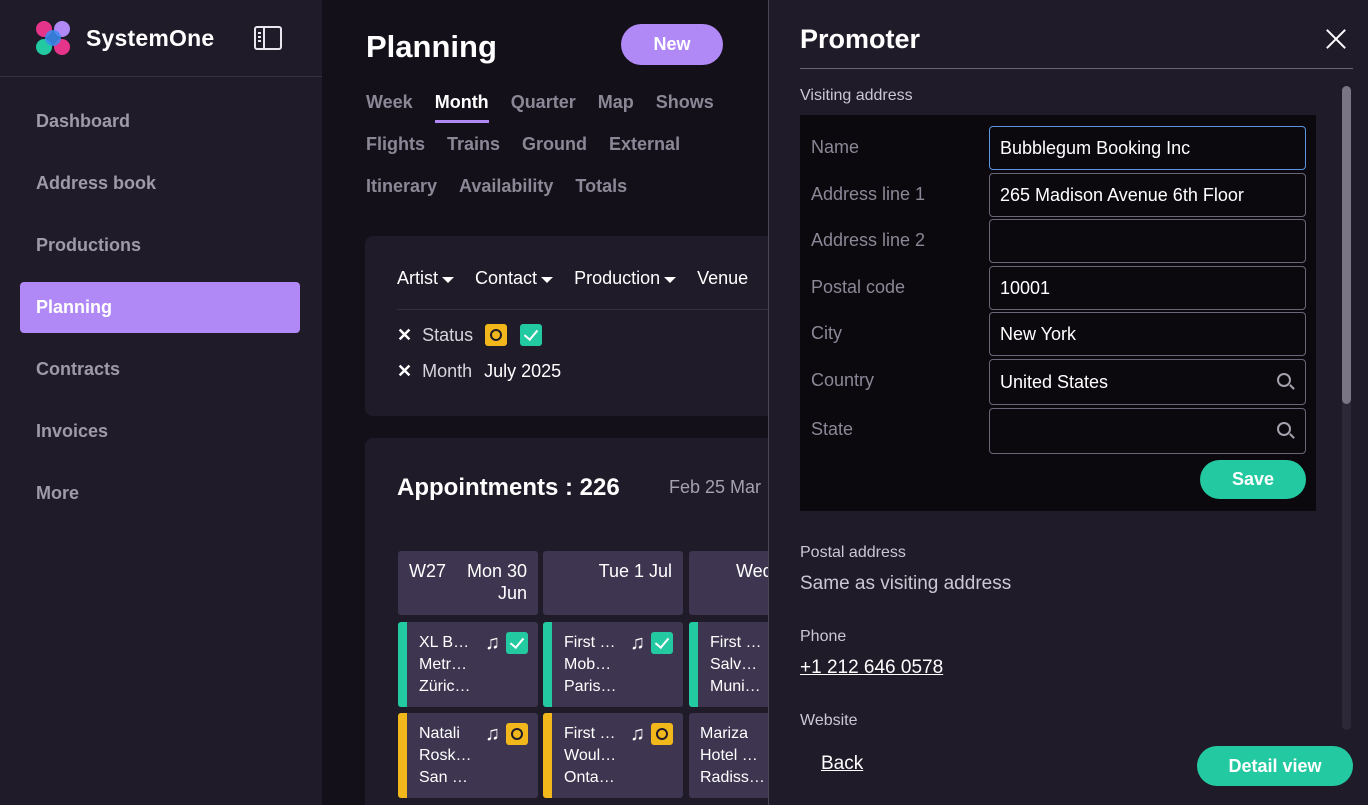  What do you see at coordinates (1147, 382) in the screenshot?
I see `country-input` at bounding box center [1147, 382].